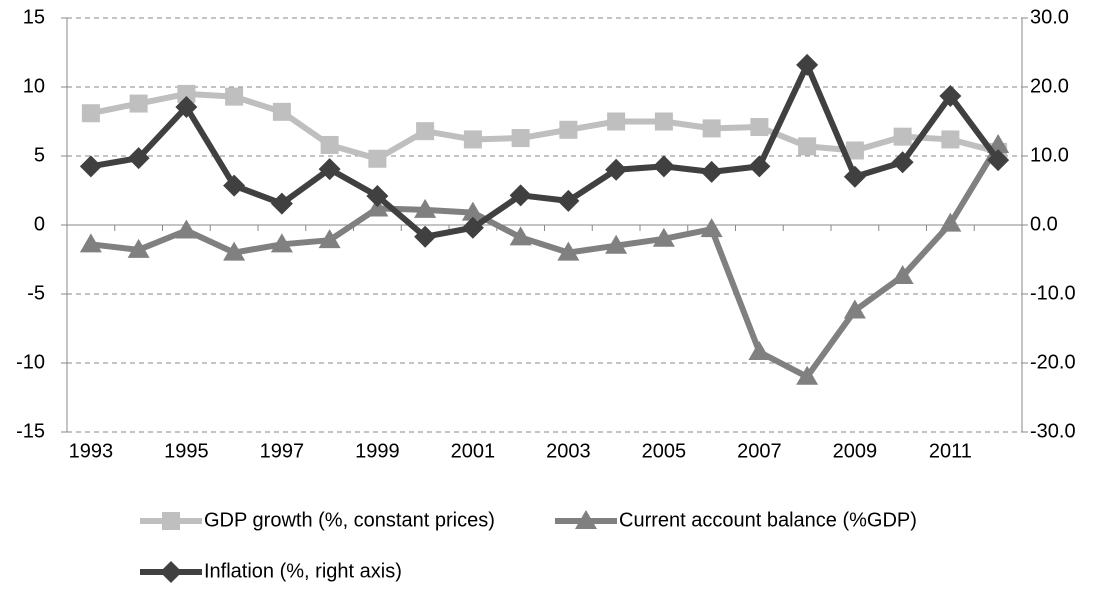  What do you see at coordinates (34, 17) in the screenshot?
I see `y-tick-label: 15` at bounding box center [34, 17].